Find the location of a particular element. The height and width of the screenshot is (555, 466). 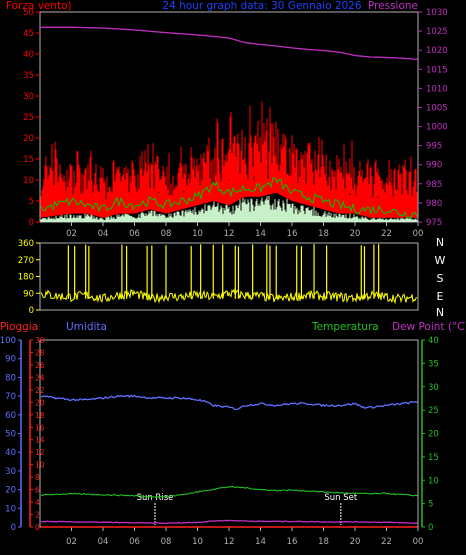

rain-y-tick-label: 30 is located at coordinates (40, 340).